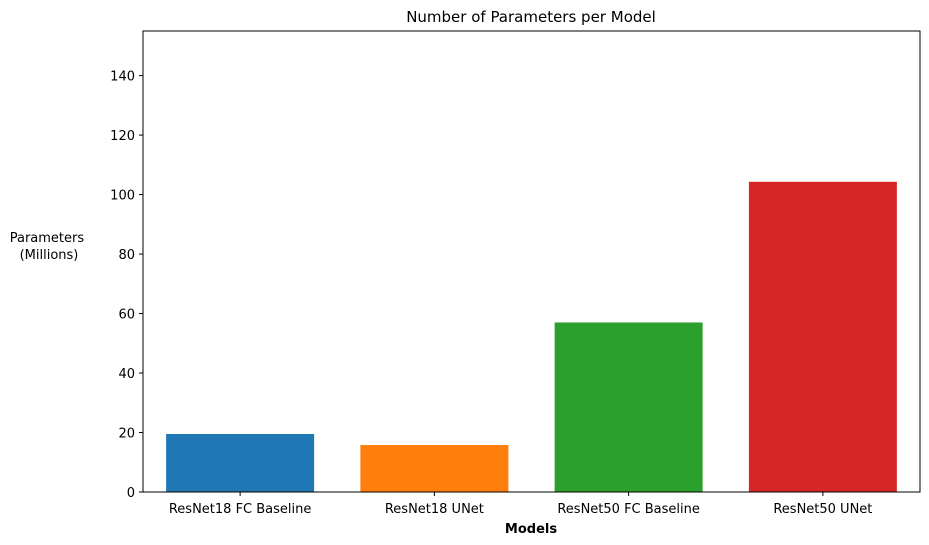 The image size is (929, 545). Describe the element at coordinates (126, 315) in the screenshot. I see `y-tick-label-60: 60` at that location.